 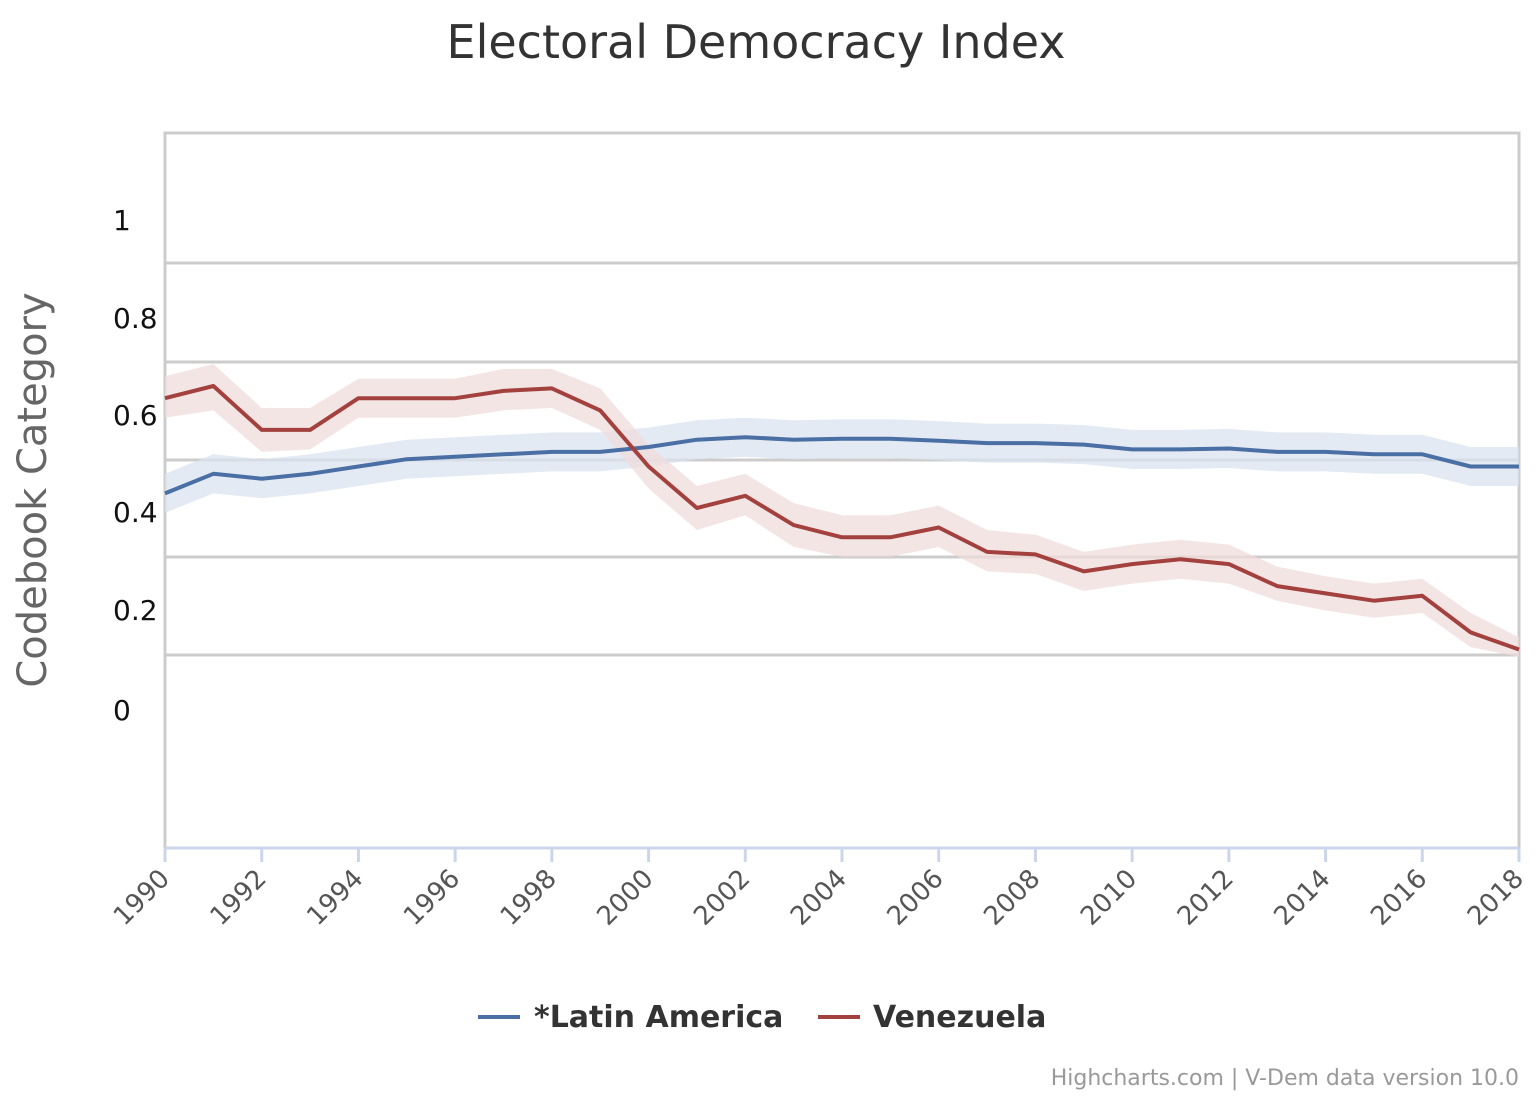 I want to click on y-tick-label: 0.4, so click(x=135, y=512).